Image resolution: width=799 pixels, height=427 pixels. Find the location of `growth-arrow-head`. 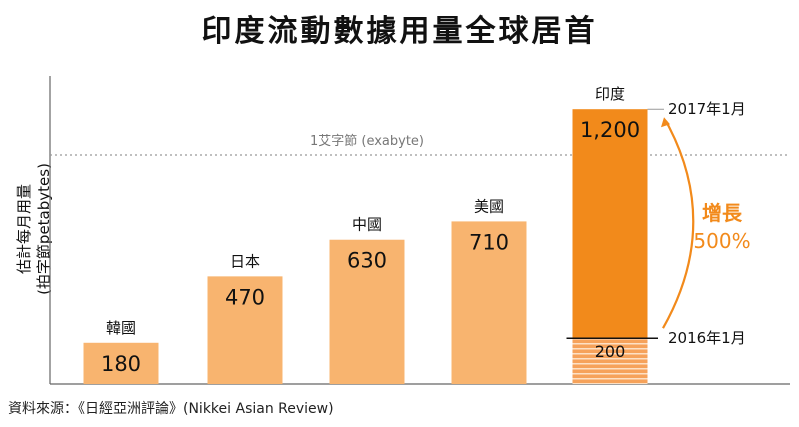

growth-arrow-head is located at coordinates (665, 122).